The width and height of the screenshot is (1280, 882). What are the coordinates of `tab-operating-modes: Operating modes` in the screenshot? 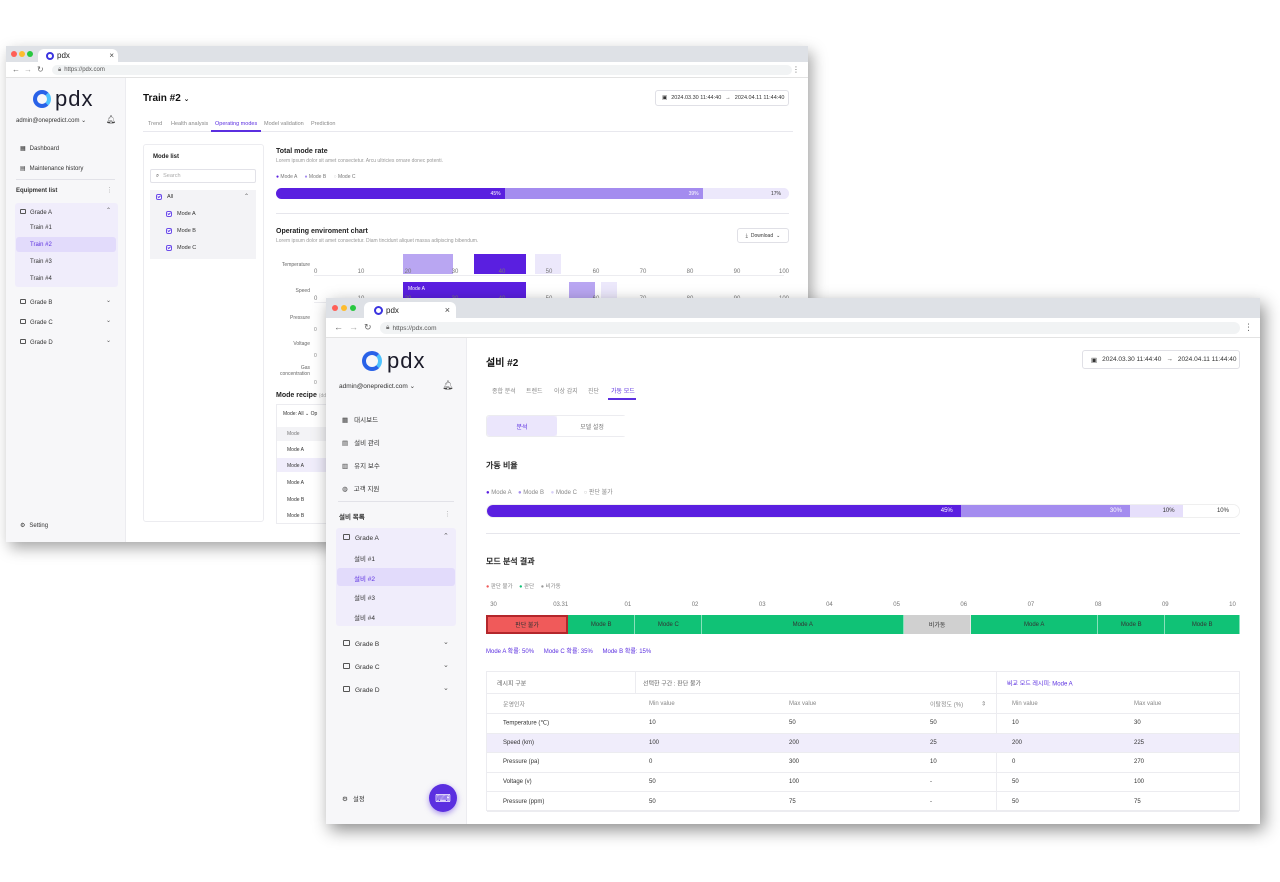 It's located at (236, 124).